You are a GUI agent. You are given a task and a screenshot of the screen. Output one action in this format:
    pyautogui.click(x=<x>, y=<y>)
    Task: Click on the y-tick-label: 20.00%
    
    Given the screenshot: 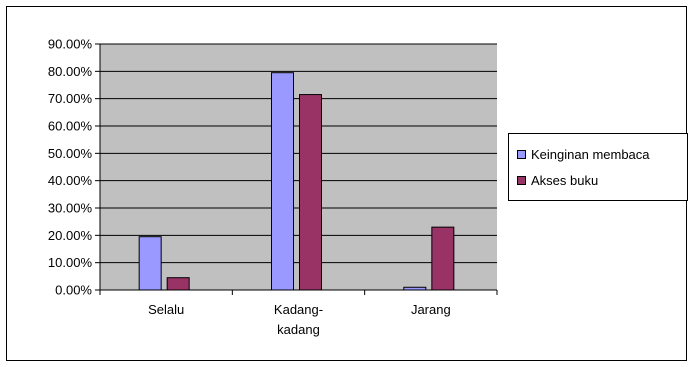 What is the action you would take?
    pyautogui.click(x=70, y=235)
    